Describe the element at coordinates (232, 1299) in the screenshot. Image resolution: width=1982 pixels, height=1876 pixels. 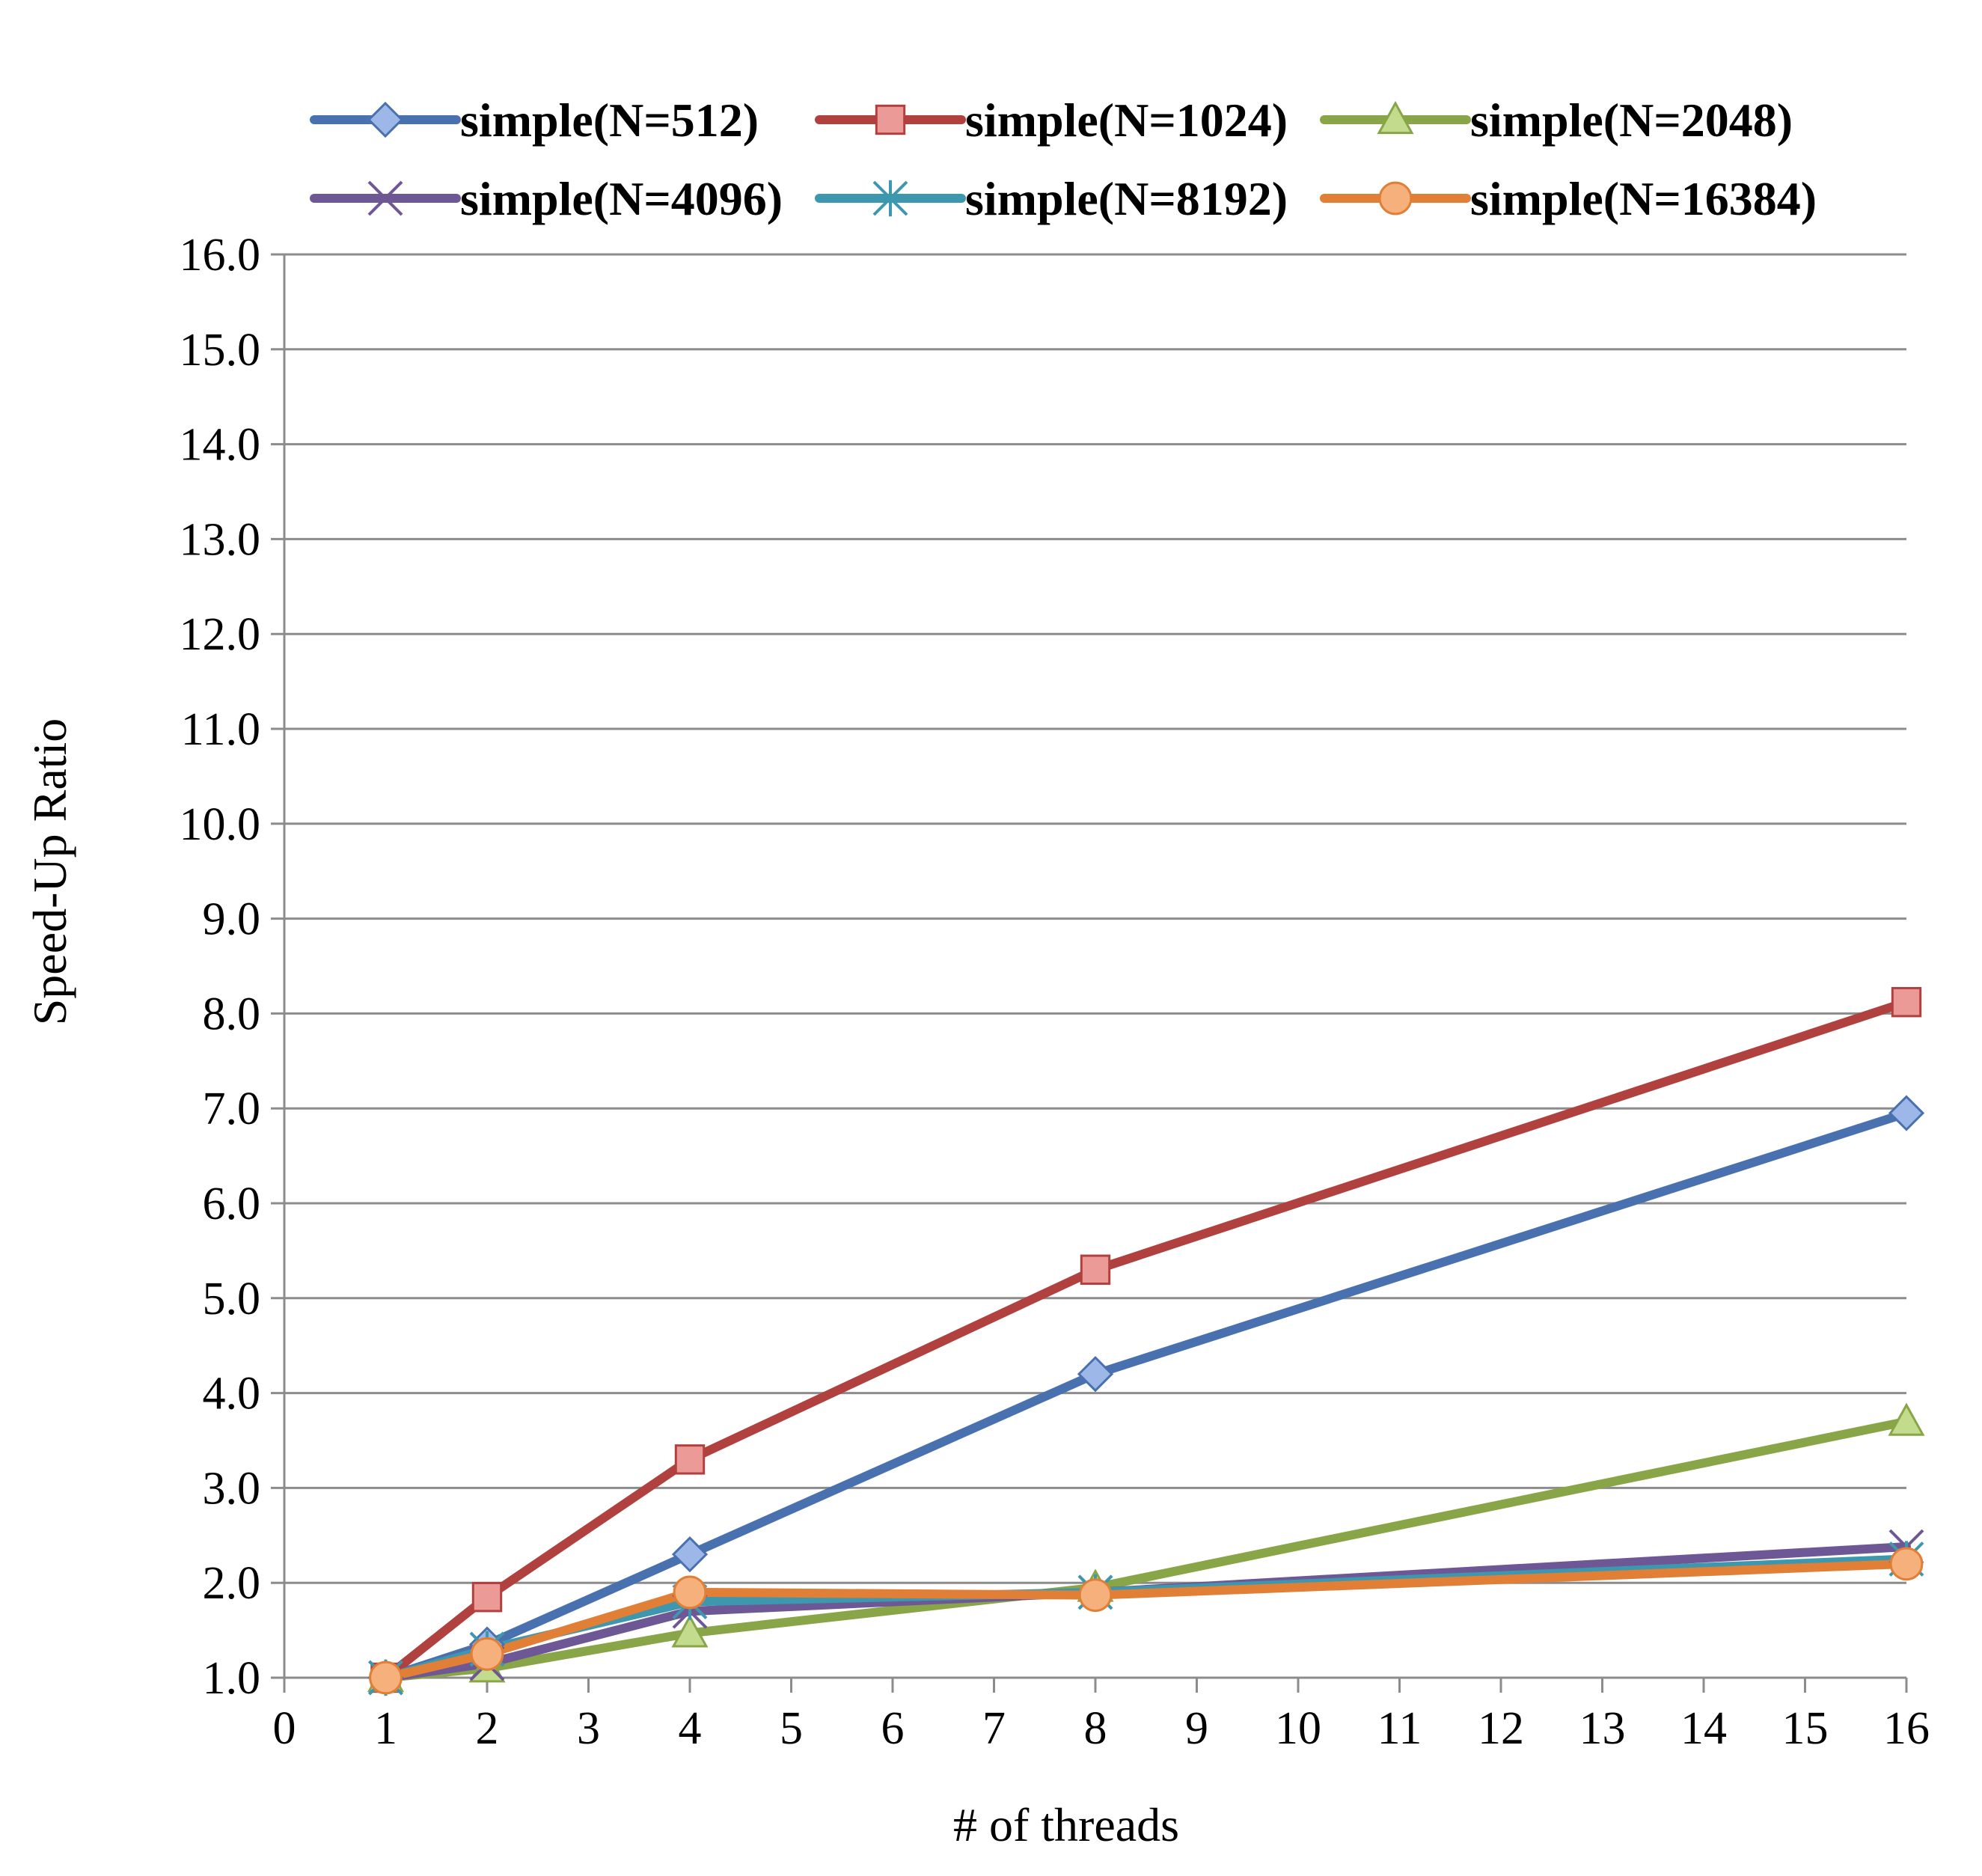
I see `y-tick-label: 5.0` at that location.